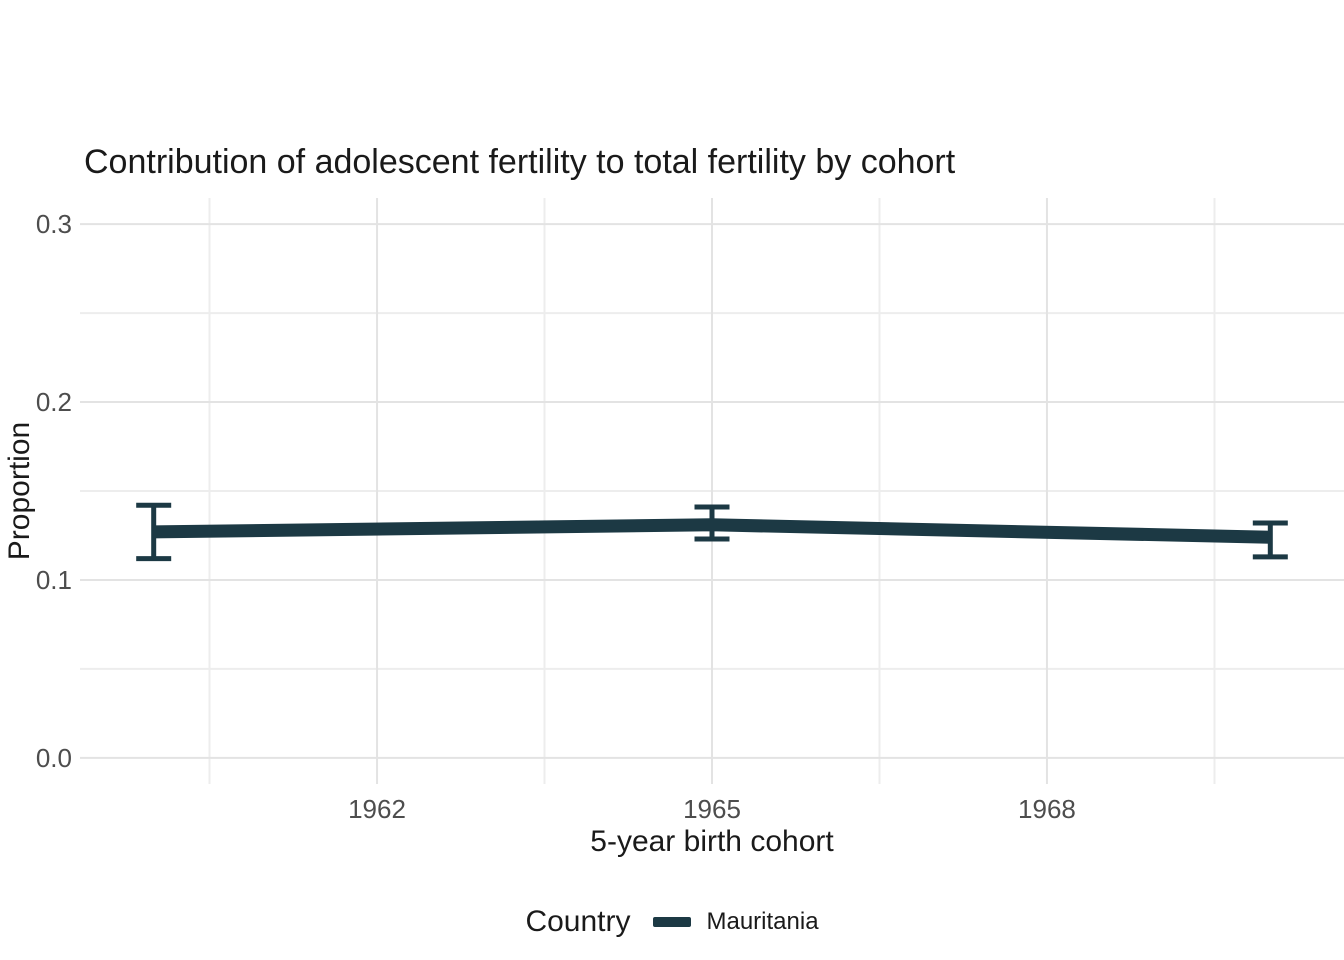 This screenshot has height=960, width=1344. I want to click on x-tick-label: 1965, so click(712, 809).